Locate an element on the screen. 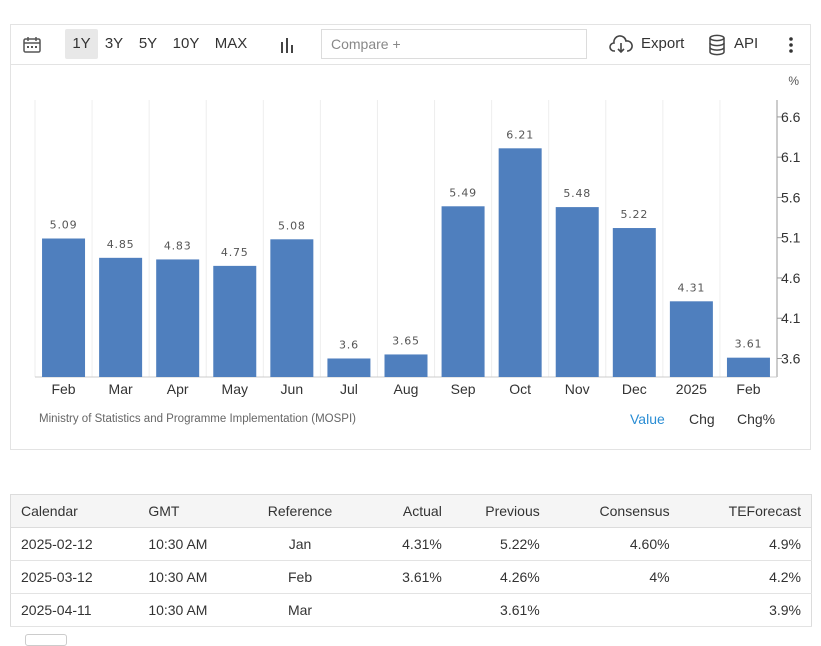 The height and width of the screenshot is (646, 821). range-5y-button: 5Y is located at coordinates (148, 43).